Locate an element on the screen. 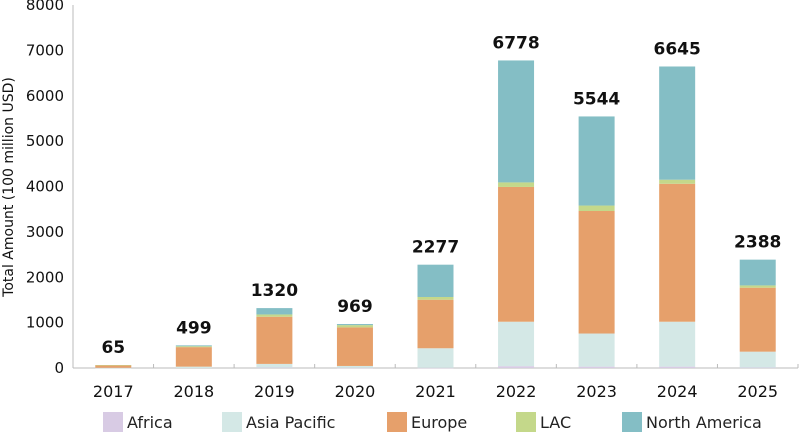 Image resolution: width=800 pixels, height=436 pixels. bar-total-label: 1320 is located at coordinates (274, 291).